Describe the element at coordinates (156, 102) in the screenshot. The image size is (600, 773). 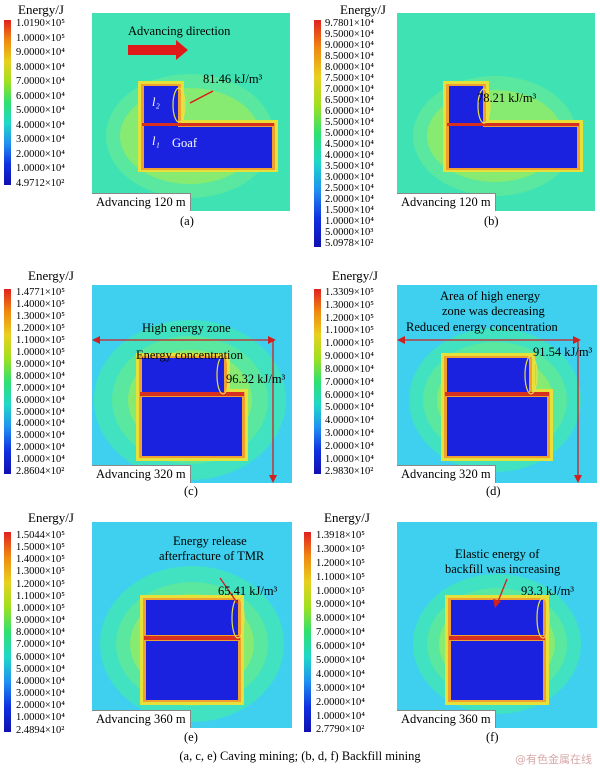
I see `l2-label: l₂` at that location.